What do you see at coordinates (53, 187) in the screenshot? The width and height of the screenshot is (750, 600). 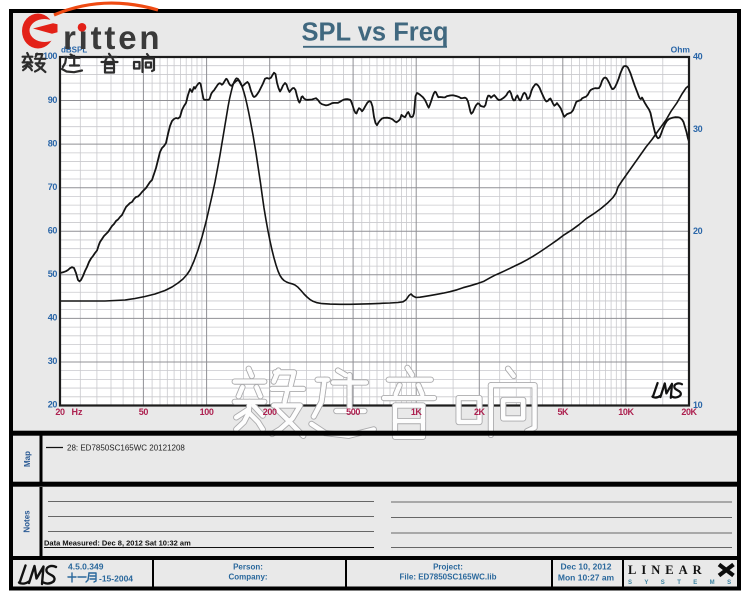 I see `svg-text: 70` at bounding box center [53, 187].